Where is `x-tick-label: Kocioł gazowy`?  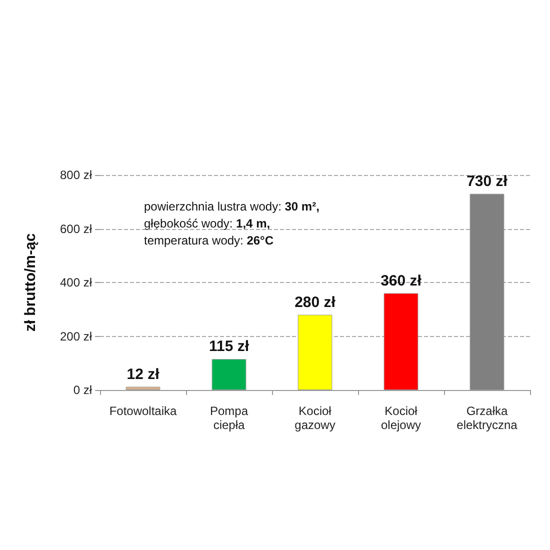
x-tick-label: Kocioł gazowy is located at coordinates (315, 418).